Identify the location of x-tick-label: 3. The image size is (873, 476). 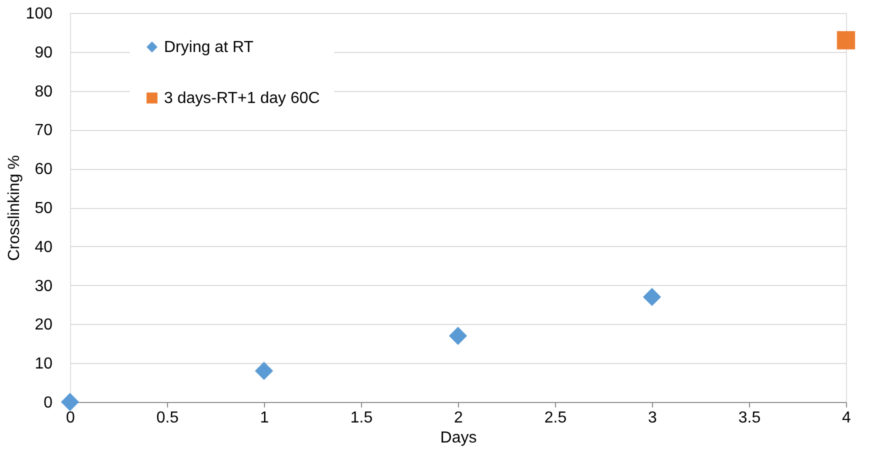
(653, 418).